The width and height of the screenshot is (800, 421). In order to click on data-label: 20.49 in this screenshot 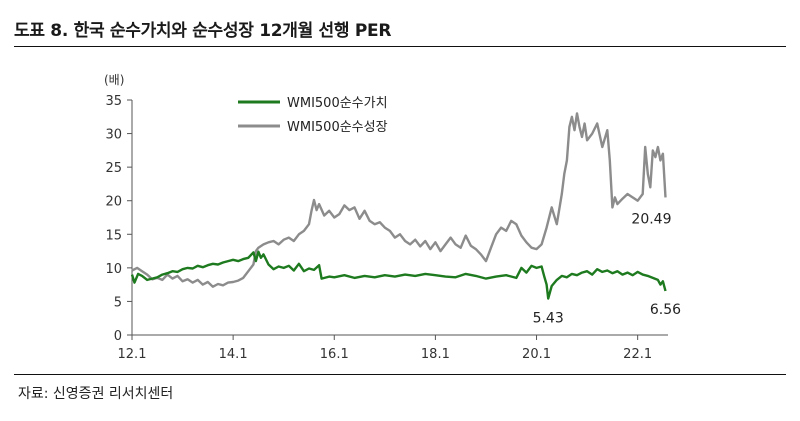, I will do `click(651, 219)`.